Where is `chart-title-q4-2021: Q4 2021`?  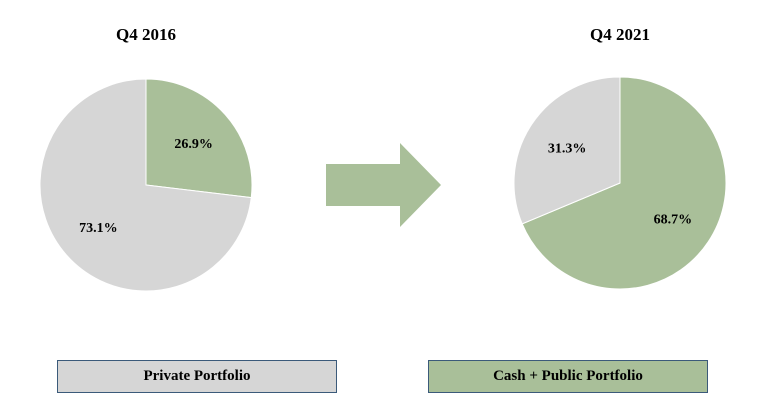
chart-title-q4-2021: Q4 2021 is located at coordinates (620, 34).